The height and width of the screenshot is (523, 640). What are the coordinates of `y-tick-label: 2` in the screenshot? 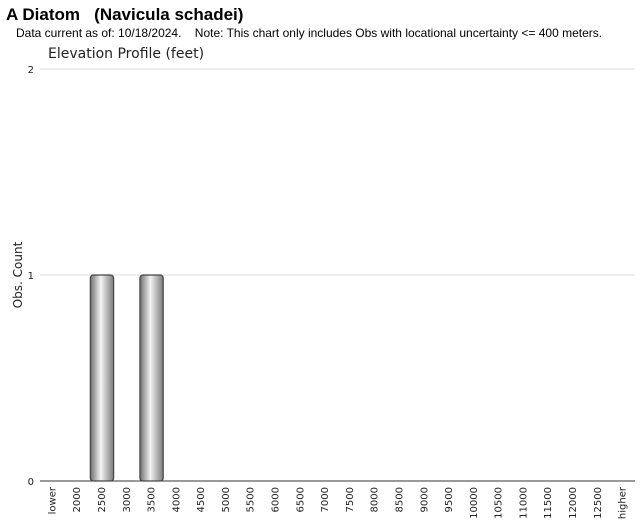 It's located at (31, 70).